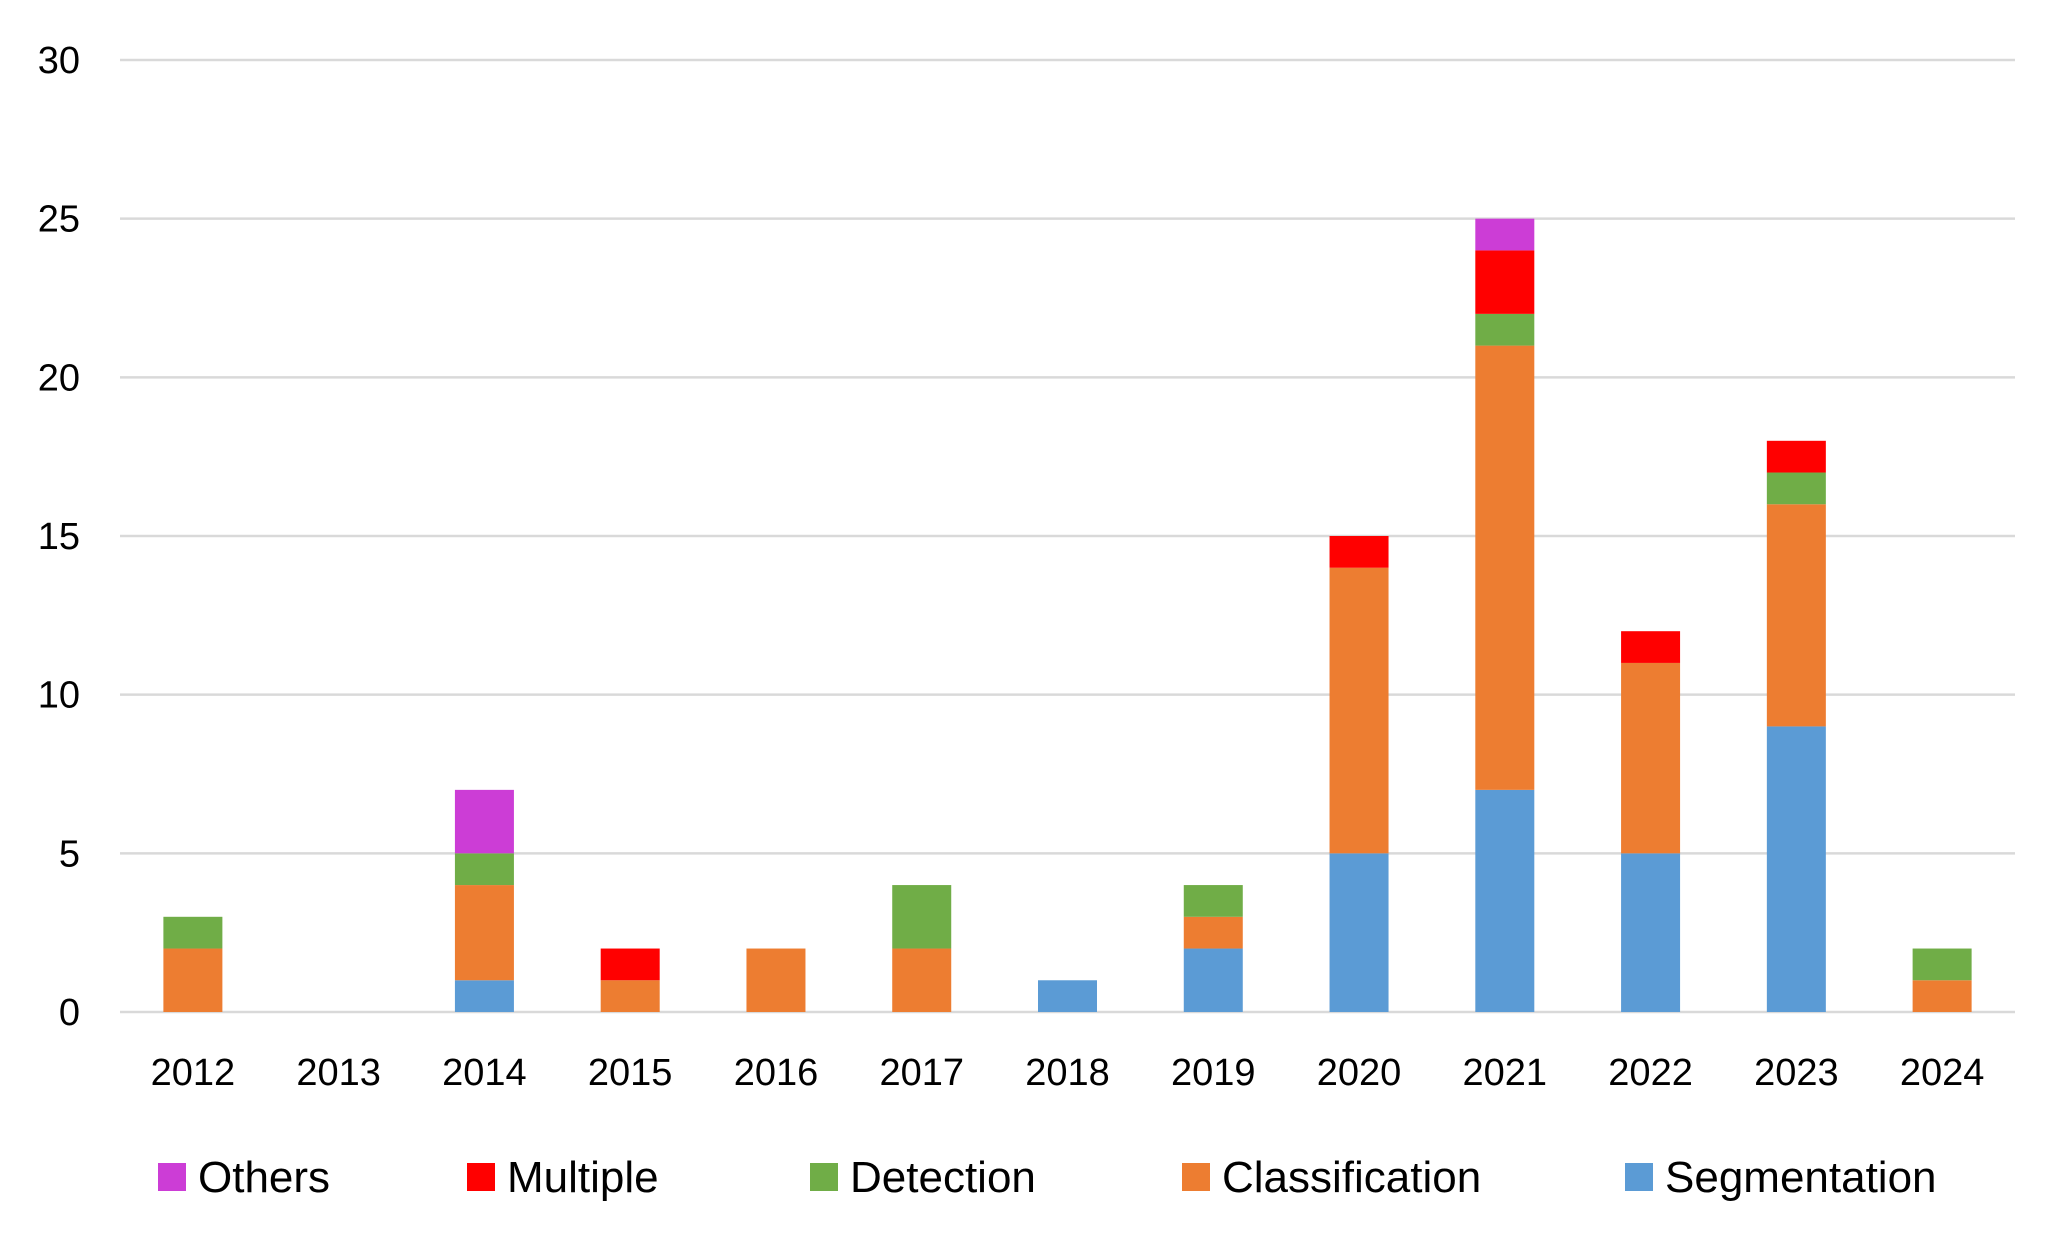 The width and height of the screenshot is (2072, 1241). I want to click on bar-segment-classification-2022, so click(1651, 758).